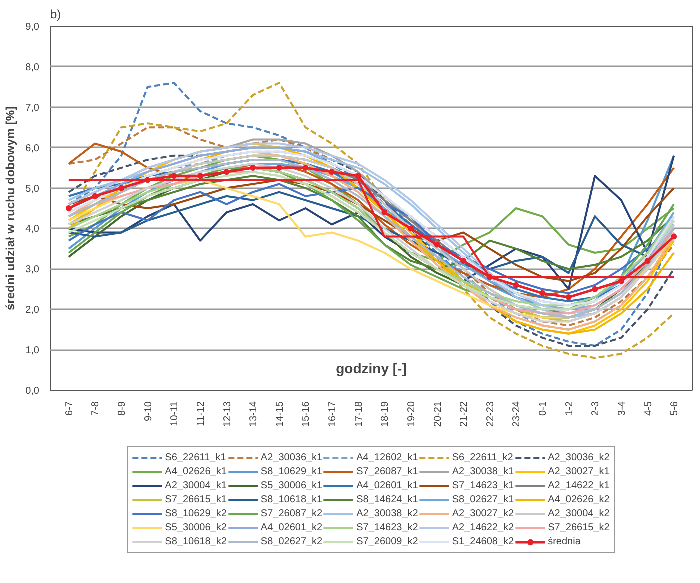 This screenshot has width=700, height=583. I want to click on legend-label: A4_02626_k2, so click(579, 500).